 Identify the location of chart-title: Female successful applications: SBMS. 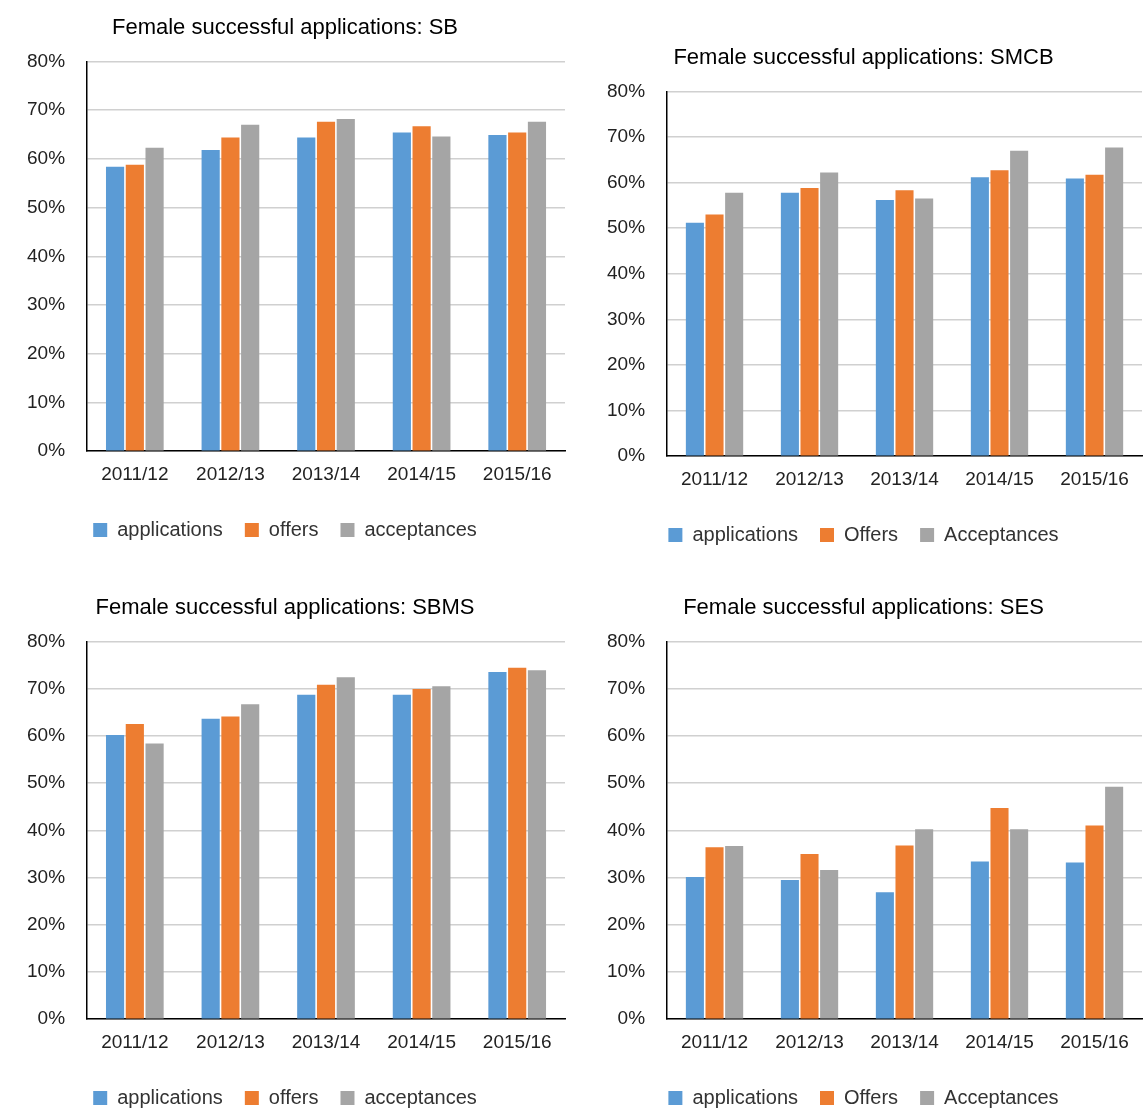
(285, 607).